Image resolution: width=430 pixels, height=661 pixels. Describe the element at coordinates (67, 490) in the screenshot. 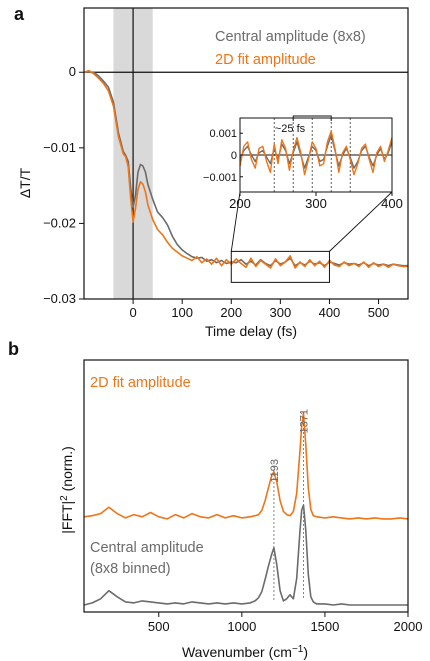

I see `panel-b-ylabel: |FFT|2 (norm.)` at that location.